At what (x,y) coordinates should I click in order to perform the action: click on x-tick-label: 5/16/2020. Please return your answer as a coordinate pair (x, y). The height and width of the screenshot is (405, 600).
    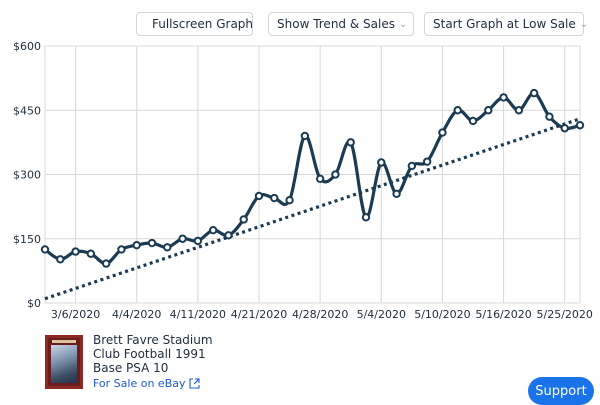
    Looking at the image, I should click on (503, 314).